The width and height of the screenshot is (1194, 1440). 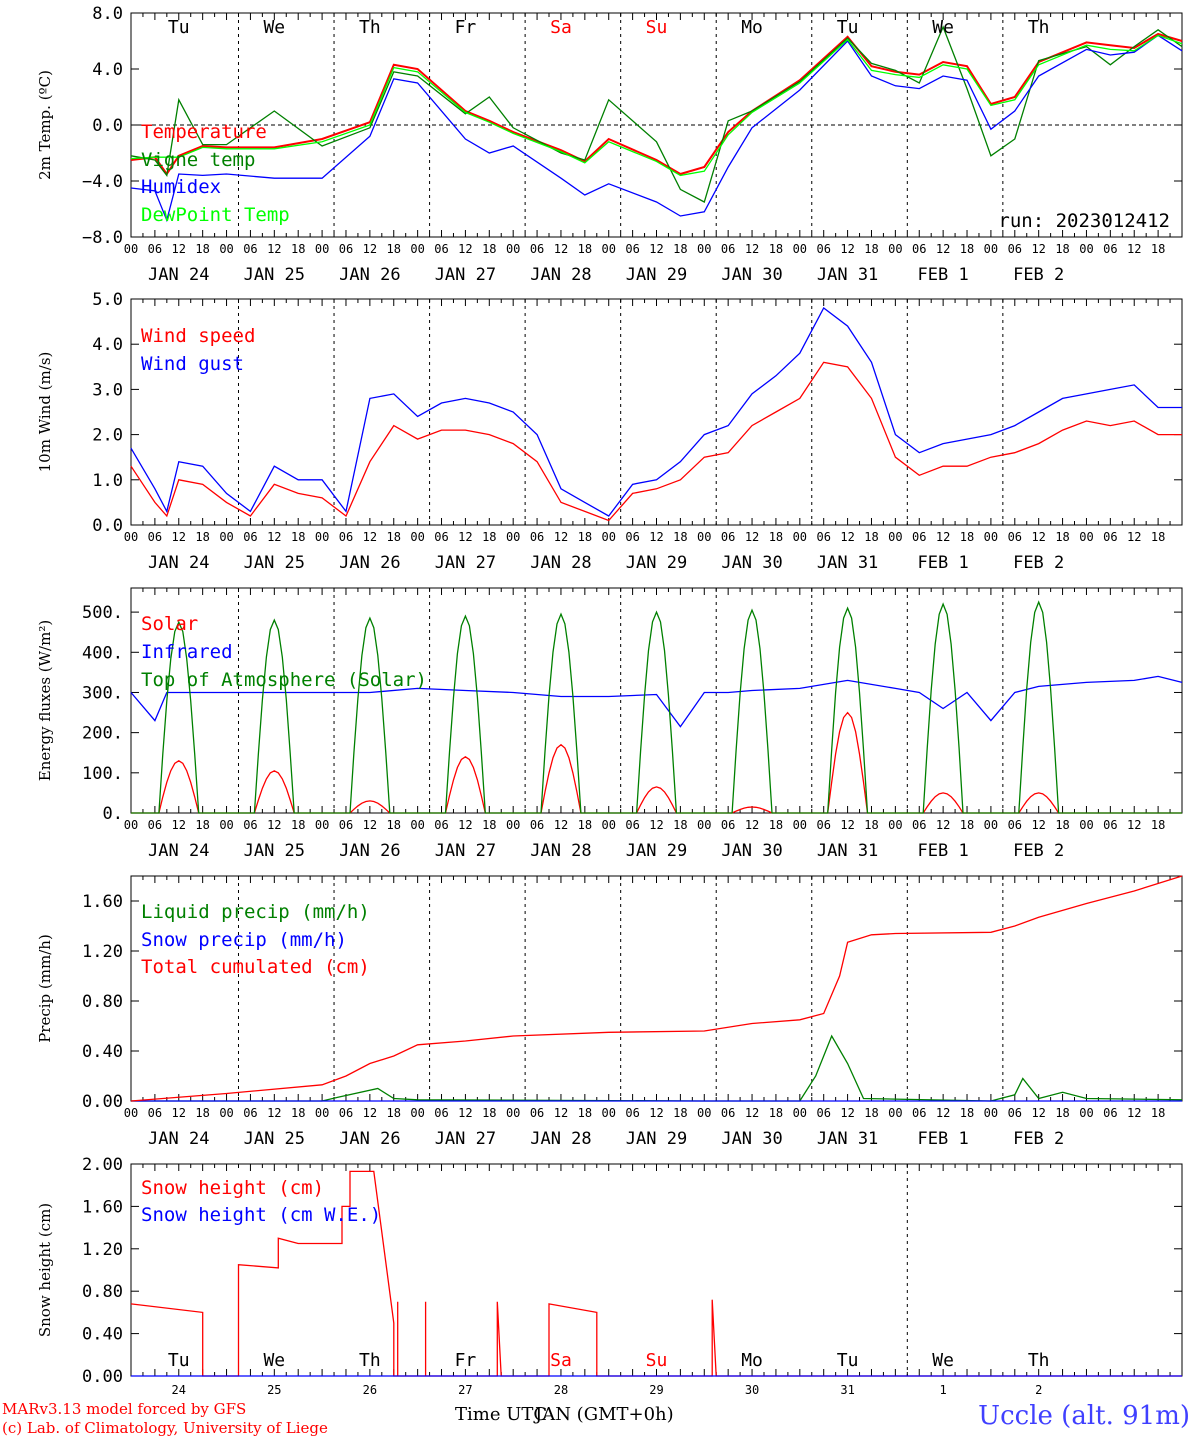 What do you see at coordinates (255, 967) in the screenshot?
I see `legend-label: Total cumulated (cm)` at bounding box center [255, 967].